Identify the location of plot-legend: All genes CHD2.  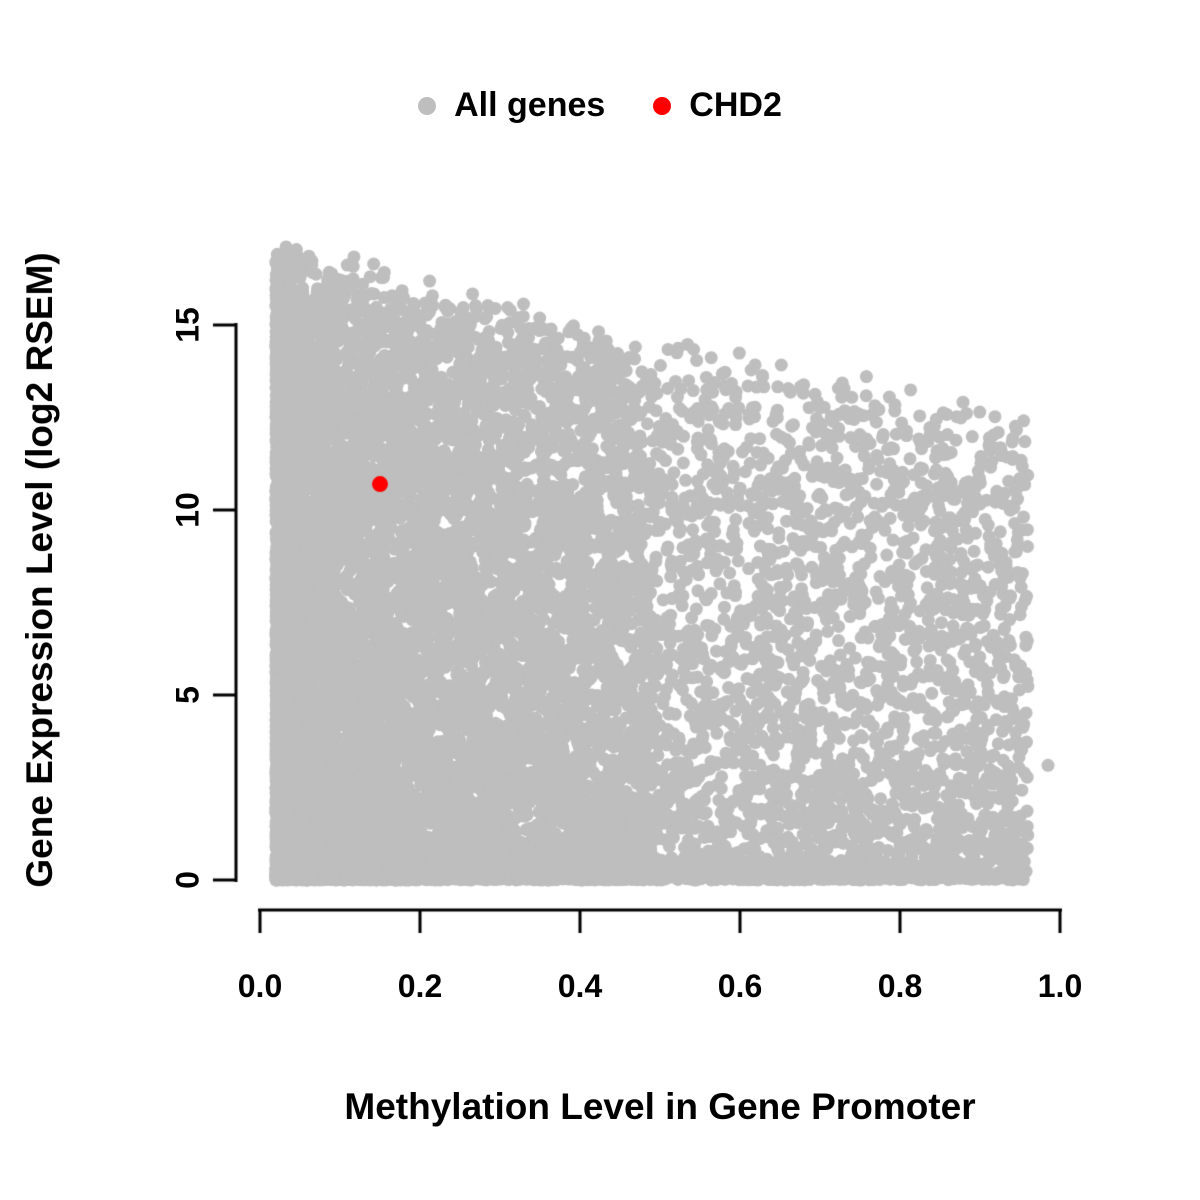
(600, 105).